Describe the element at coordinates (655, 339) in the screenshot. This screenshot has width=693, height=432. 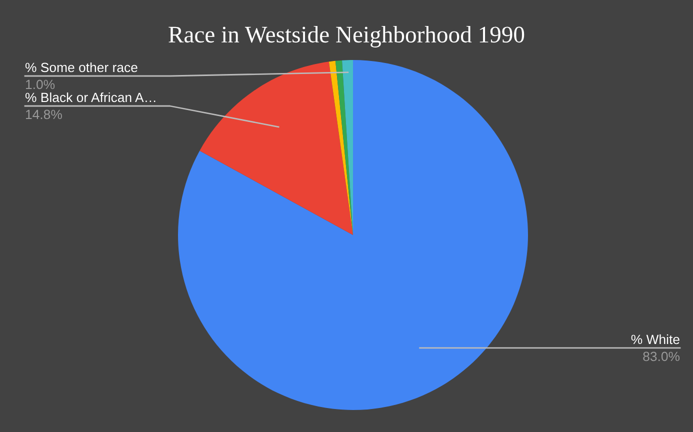
I see `slice-label: % White` at that location.